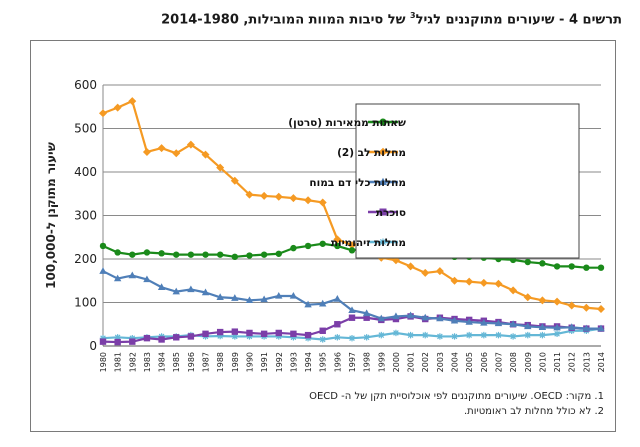 Image resolution: width=640 pixels, height=447 pixels. I want to click on x-tick-label: 1996, so click(337, 362).